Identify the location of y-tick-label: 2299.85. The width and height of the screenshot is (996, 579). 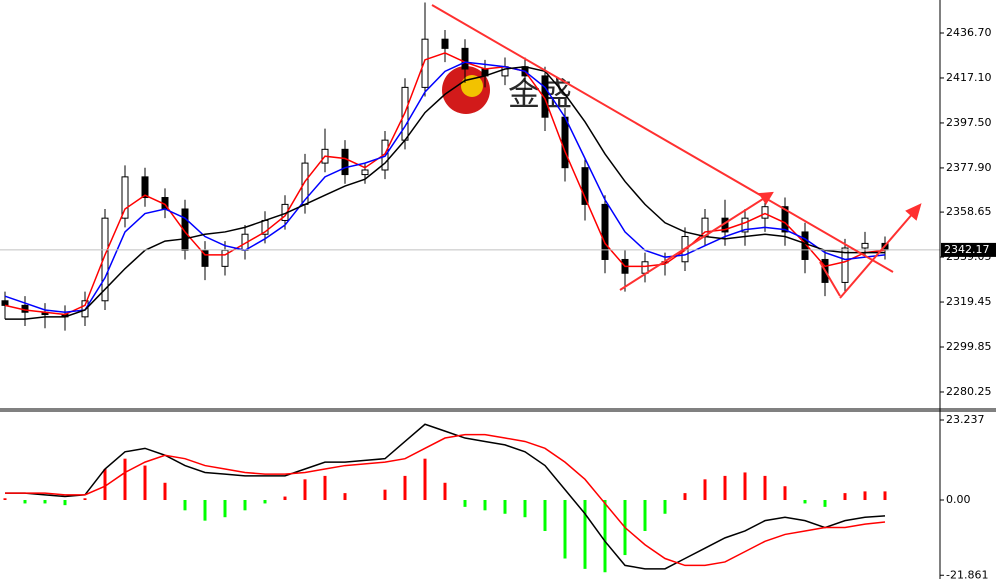
(969, 346).